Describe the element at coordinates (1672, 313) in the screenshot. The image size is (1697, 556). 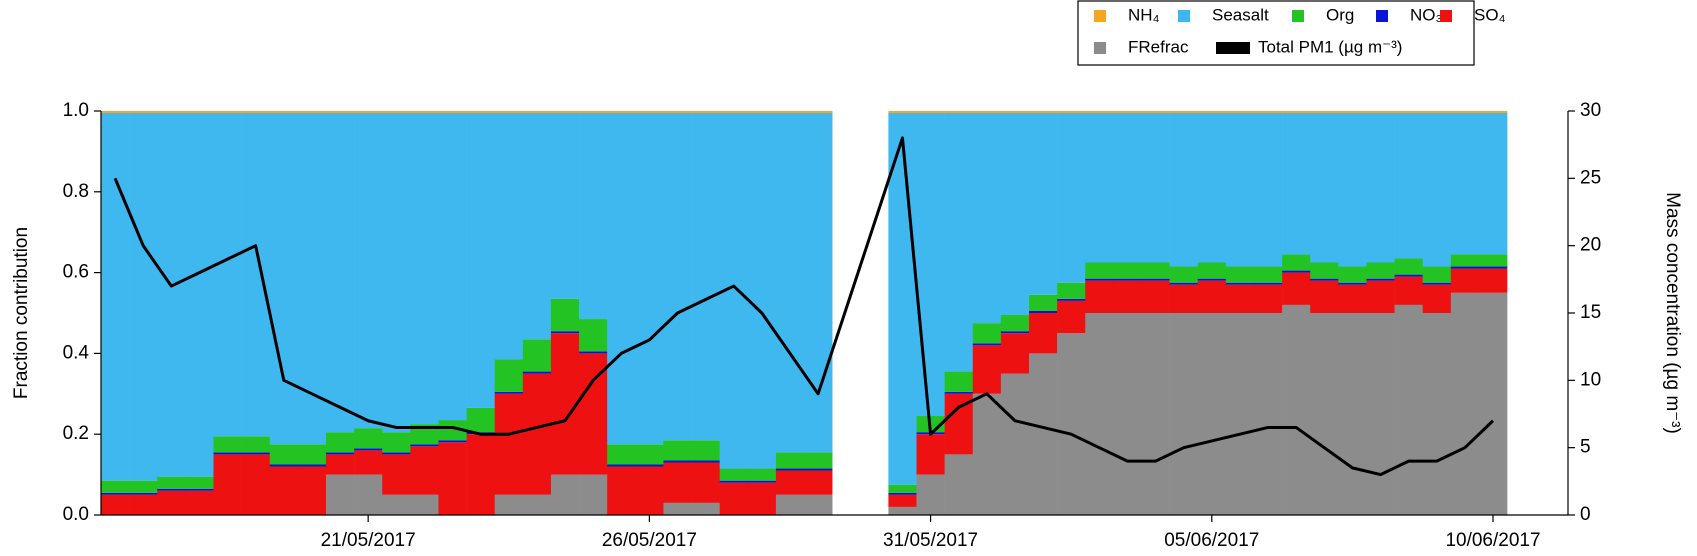
I see `y2-axis-label: Mass concentration (µg m⁻³)` at that location.